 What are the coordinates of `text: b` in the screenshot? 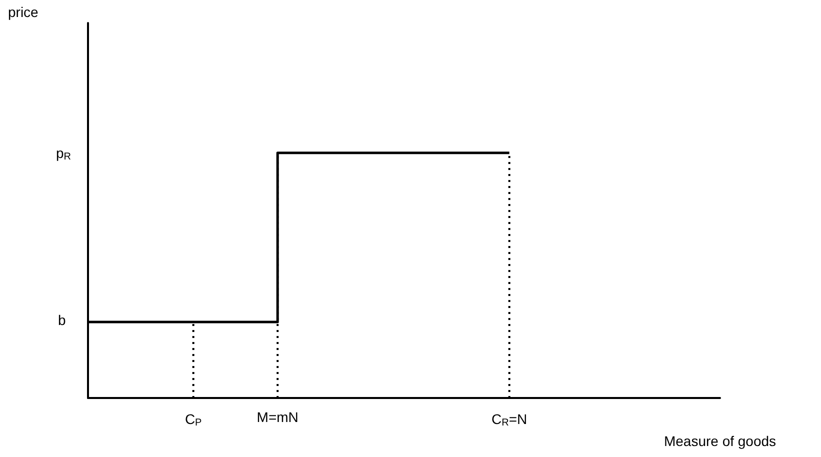 It's located at (62, 320).